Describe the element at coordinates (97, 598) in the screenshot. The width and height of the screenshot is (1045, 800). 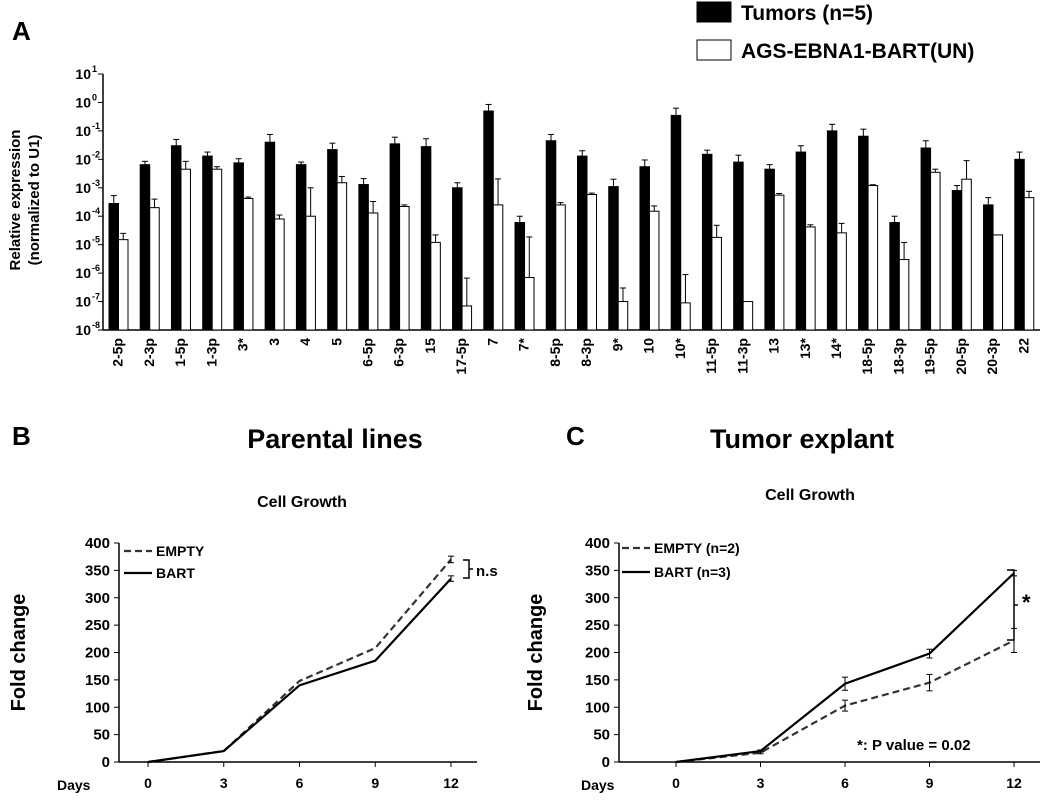
I see `b-y-tick-label: 300` at that location.